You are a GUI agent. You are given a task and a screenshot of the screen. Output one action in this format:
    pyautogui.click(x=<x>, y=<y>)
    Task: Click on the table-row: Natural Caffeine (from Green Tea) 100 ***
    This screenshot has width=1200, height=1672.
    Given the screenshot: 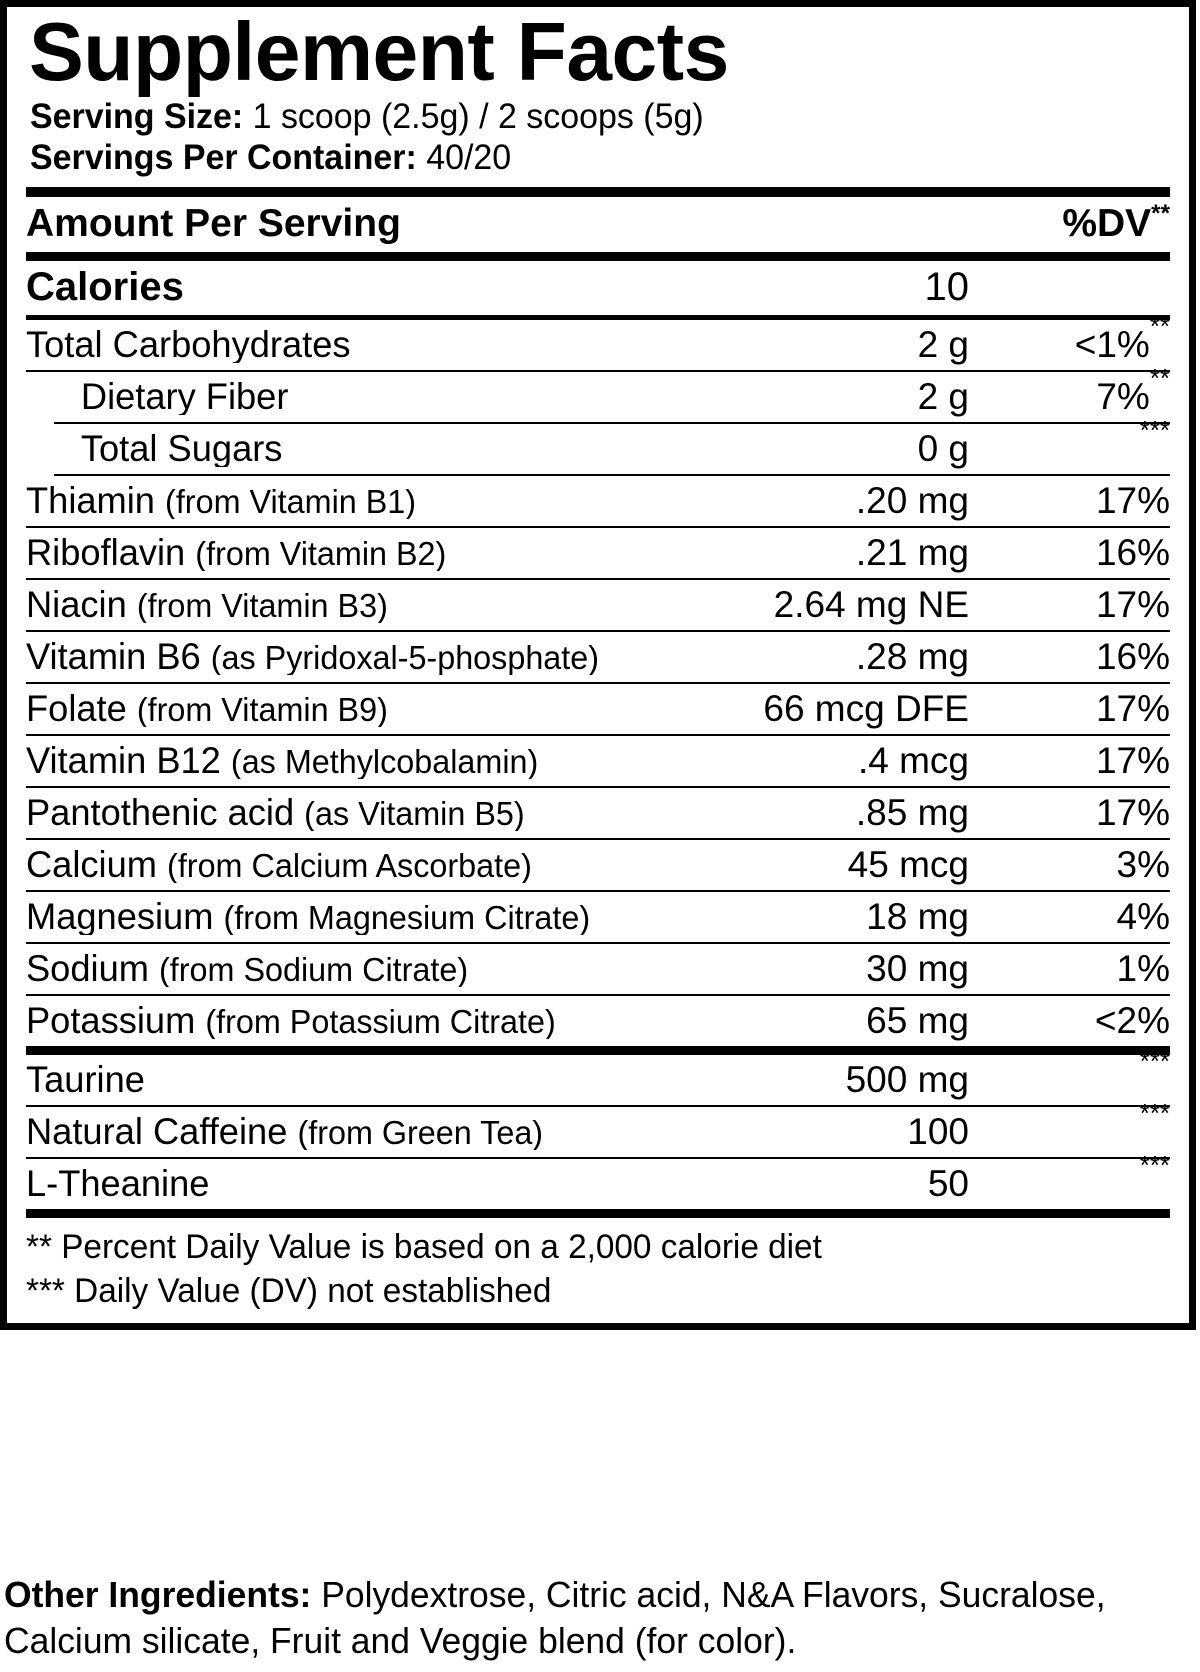 What is the action you would take?
    pyautogui.click(x=598, y=1129)
    